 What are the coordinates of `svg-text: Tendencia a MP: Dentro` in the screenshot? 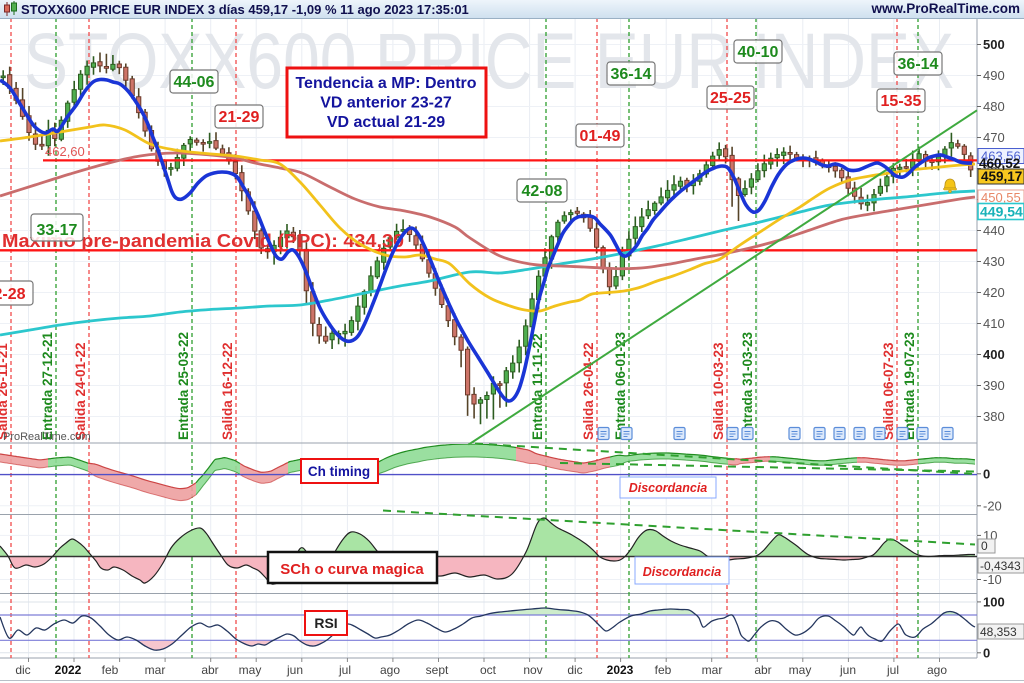 It's located at (385, 83).